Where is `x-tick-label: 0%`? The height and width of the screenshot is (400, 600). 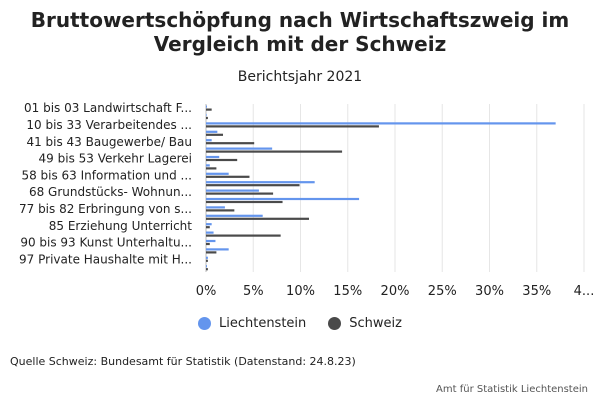 x-tick-label: 0% is located at coordinates (206, 291).